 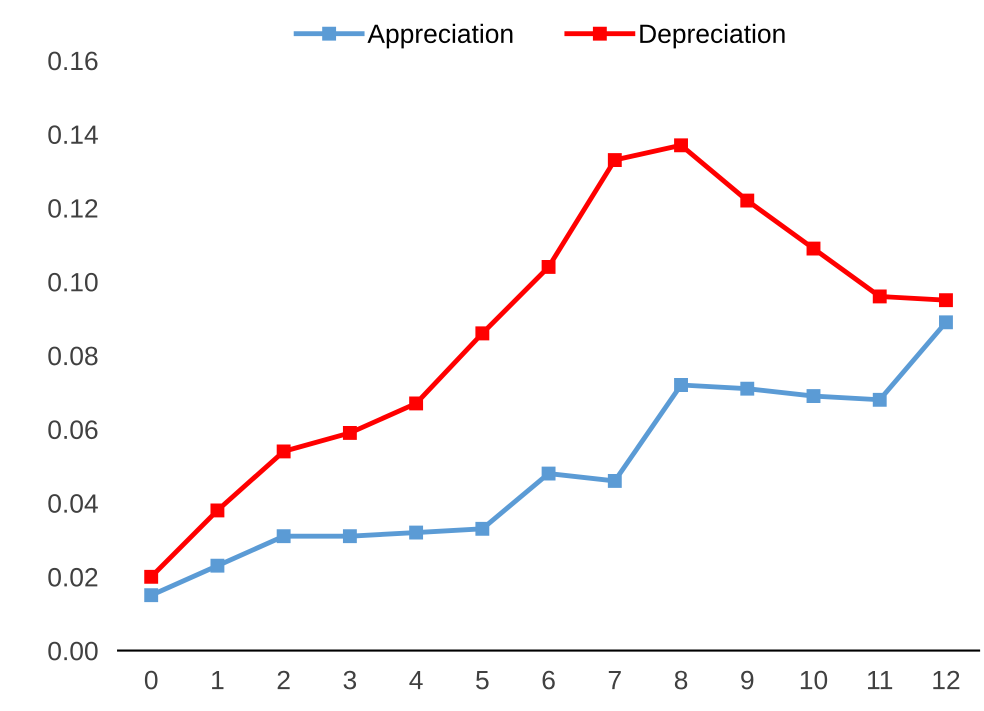 What do you see at coordinates (814, 680) in the screenshot?
I see `x-tick-label: 10` at bounding box center [814, 680].